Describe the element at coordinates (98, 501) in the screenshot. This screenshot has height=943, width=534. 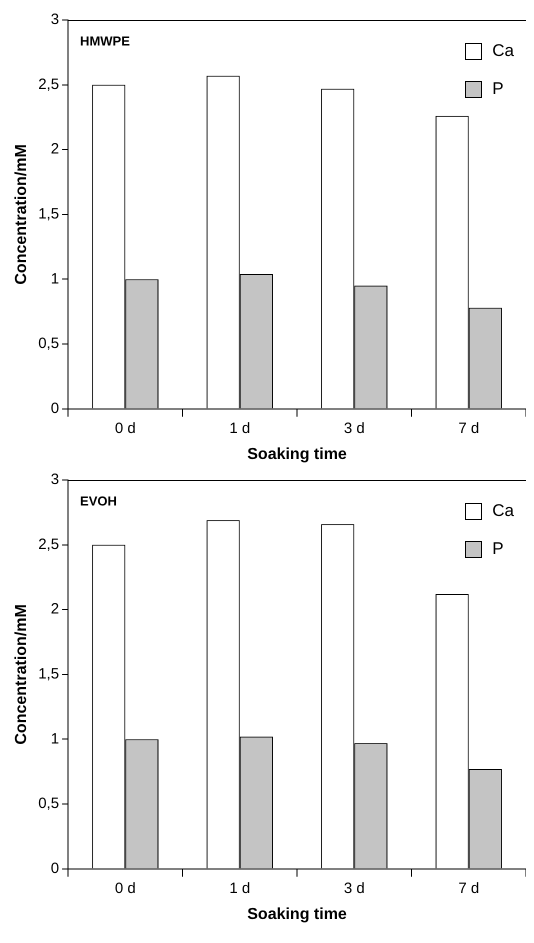
I see `text: EVOH` at that location.